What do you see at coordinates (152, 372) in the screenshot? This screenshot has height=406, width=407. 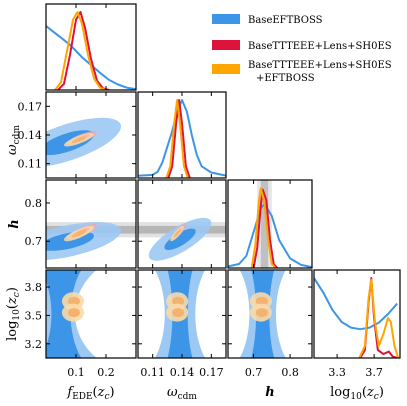 I see `x-tick-label-c1: 0.11` at bounding box center [152, 372].